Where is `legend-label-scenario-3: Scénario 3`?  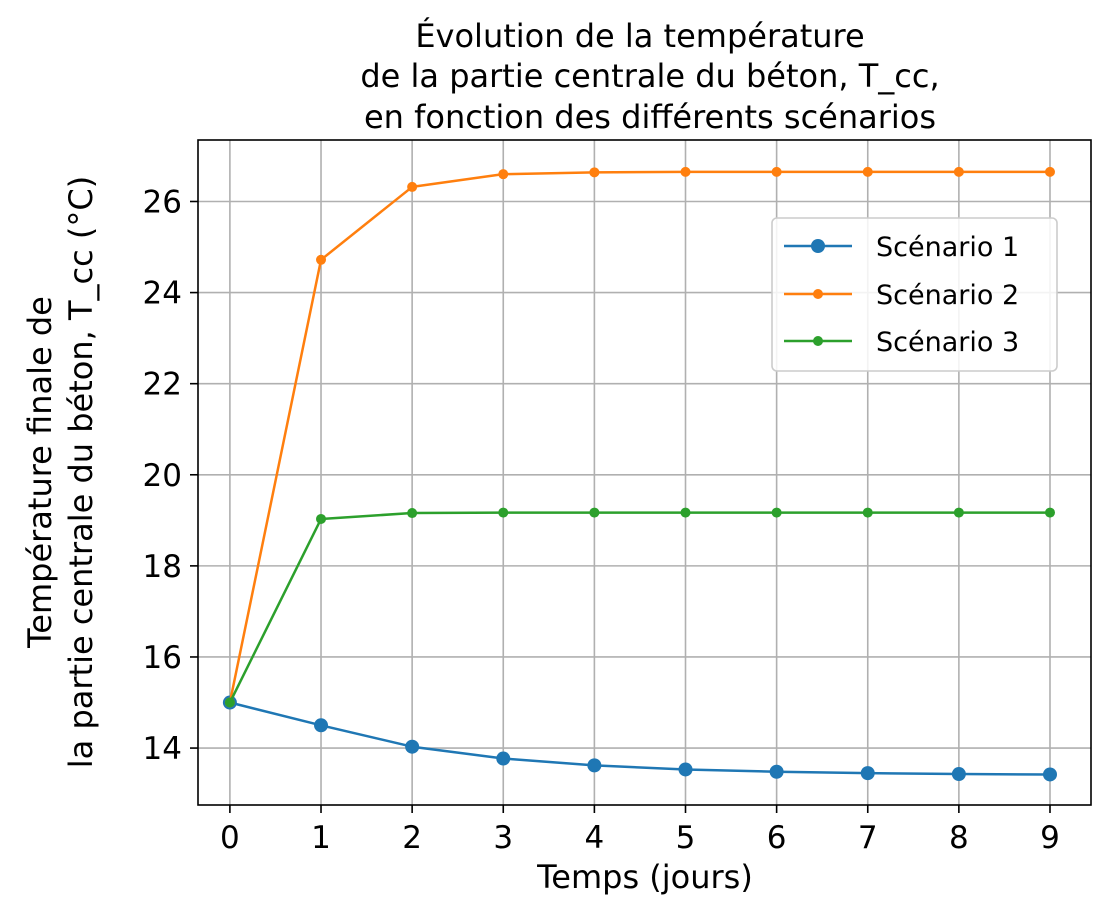 legend-label-scenario-3: Scénario 3 is located at coordinates (947, 342).